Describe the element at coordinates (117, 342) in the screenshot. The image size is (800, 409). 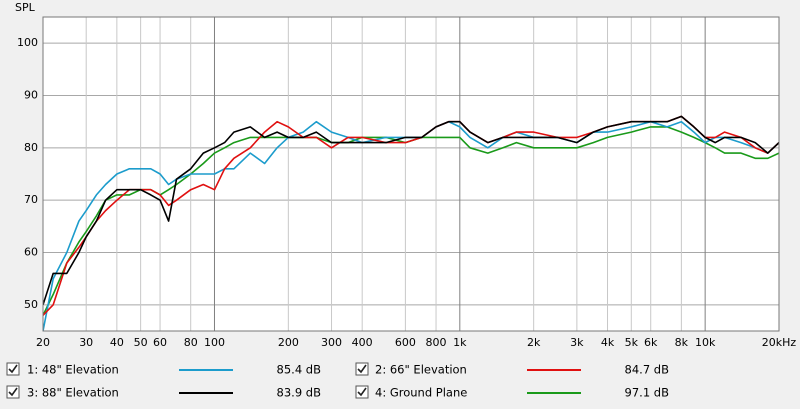
I see `x-tick-label: 40` at that location.